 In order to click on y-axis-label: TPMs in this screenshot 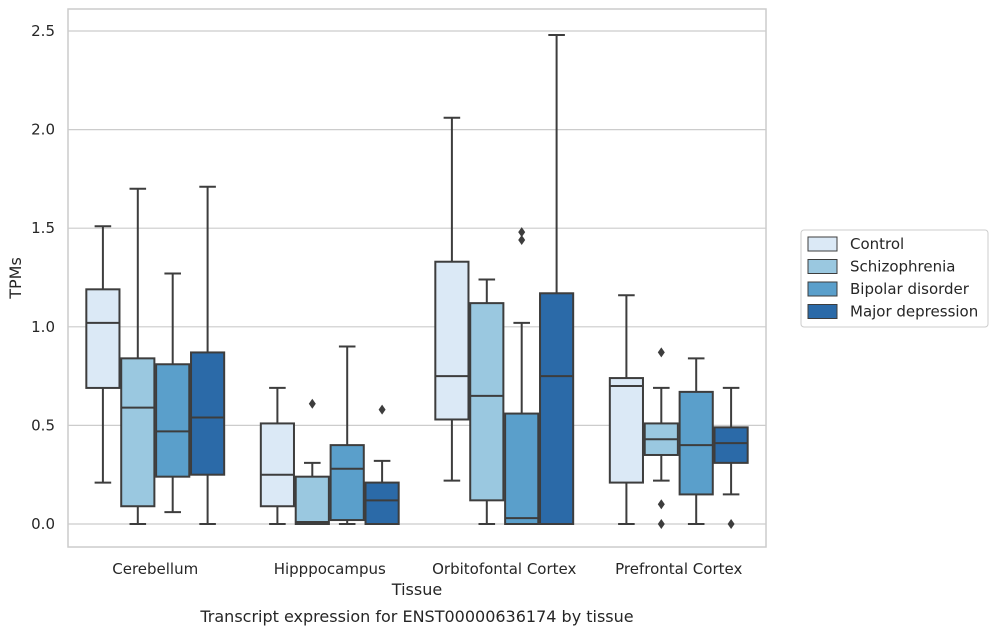, I will do `click(15, 278)`.